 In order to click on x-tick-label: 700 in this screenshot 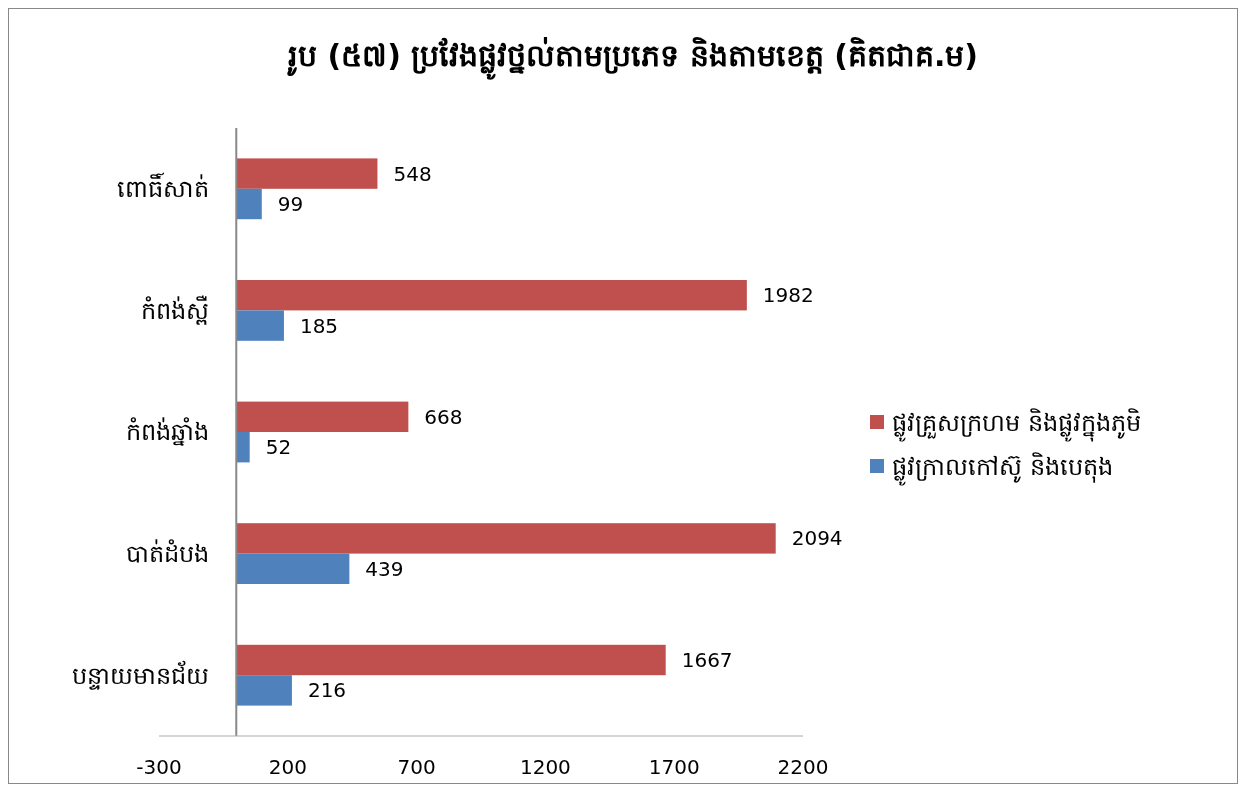, I will do `click(416, 767)`.